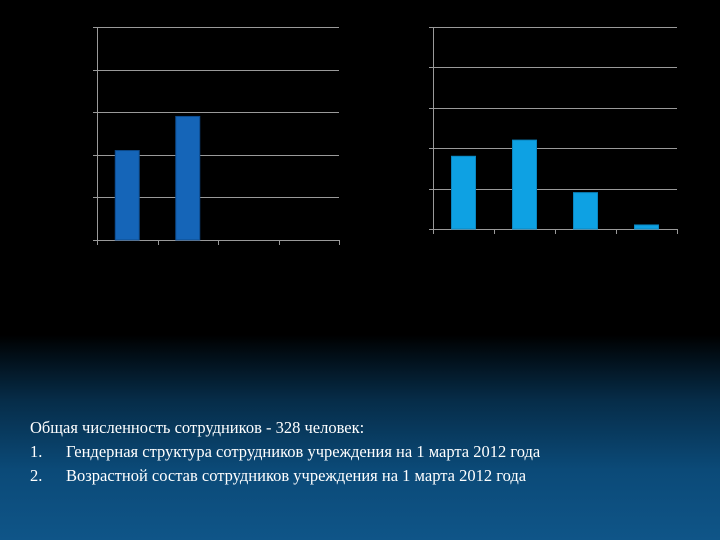 This screenshot has height=540, width=720. Describe the element at coordinates (216, 136) in the screenshot. I see `chart-gender-structure` at that location.